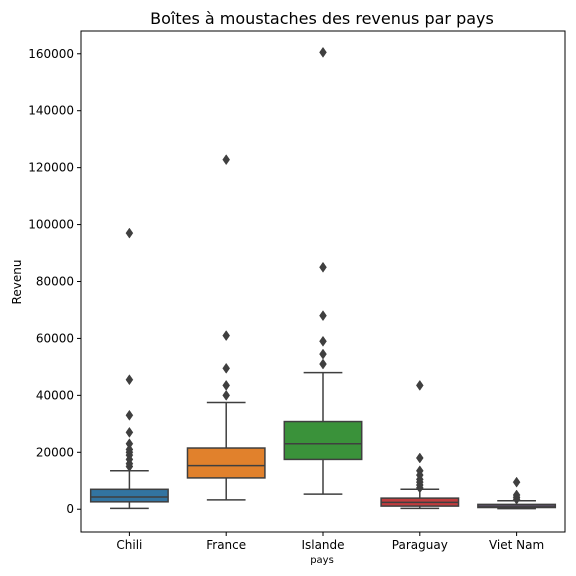 The image size is (576, 576). I want to click on box-group-islande, so click(323, 270).